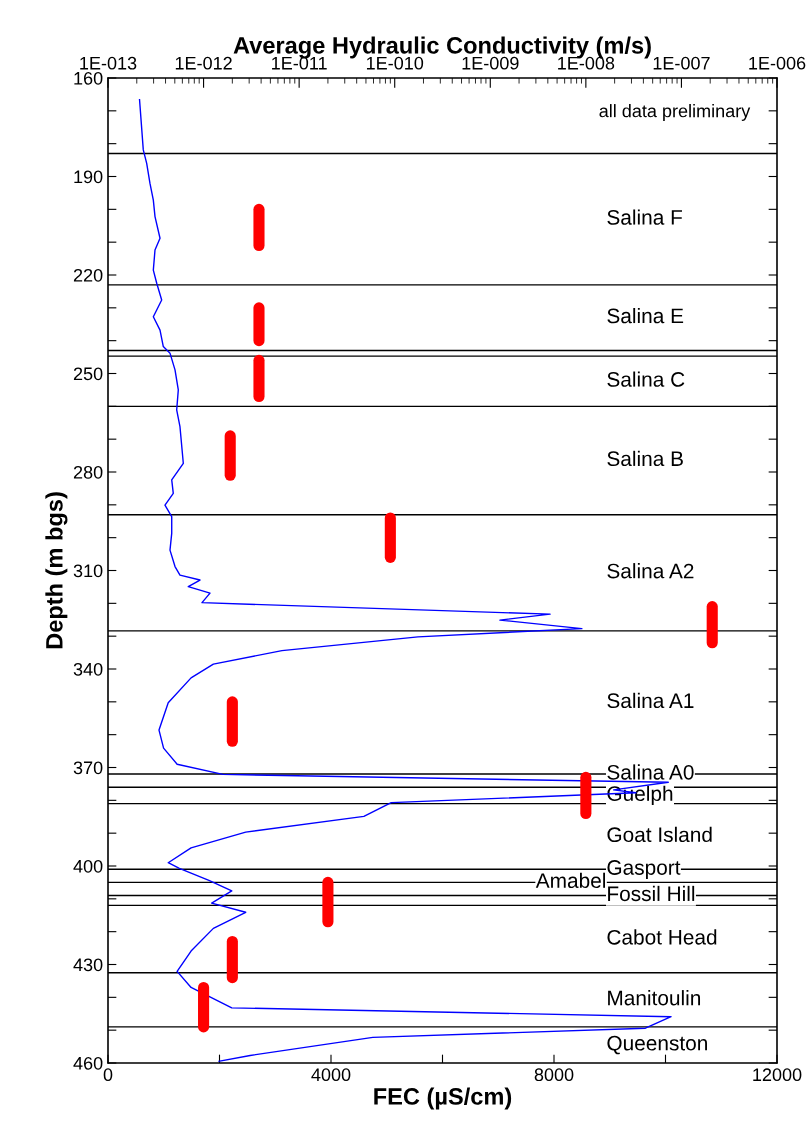 Image resolution: width=806 pixels, height=1142 pixels. I want to click on y-tick-label: 280, so click(88, 472).